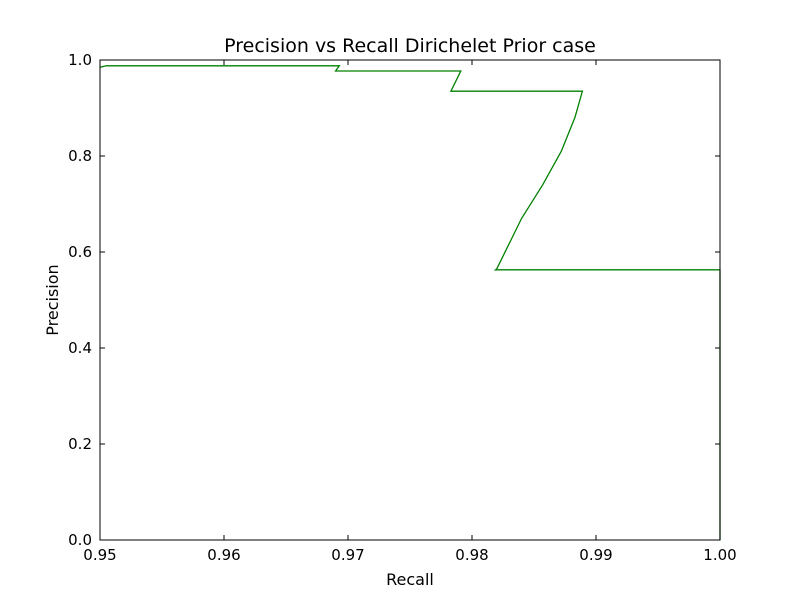 This screenshot has height=600, width=800. What do you see at coordinates (80, 60) in the screenshot?
I see `y-tick-label-5: 1.0` at bounding box center [80, 60].